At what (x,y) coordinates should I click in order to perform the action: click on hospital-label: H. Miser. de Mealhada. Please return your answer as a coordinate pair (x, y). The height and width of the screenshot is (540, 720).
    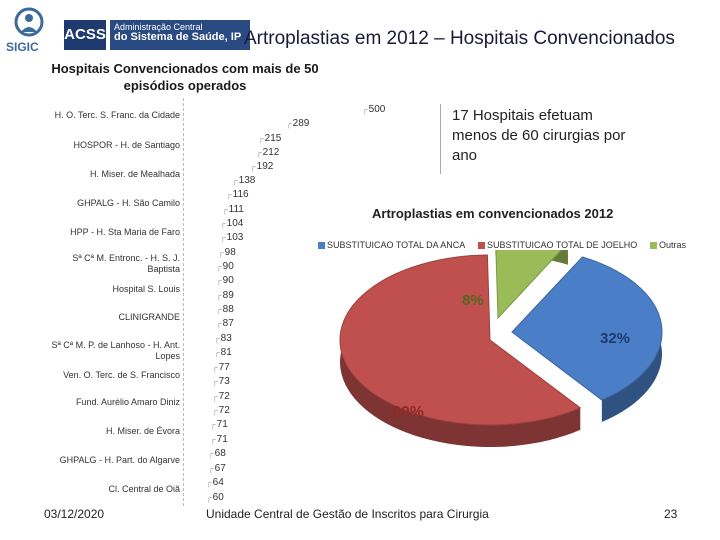
    Looking at the image, I should click on (134, 174).